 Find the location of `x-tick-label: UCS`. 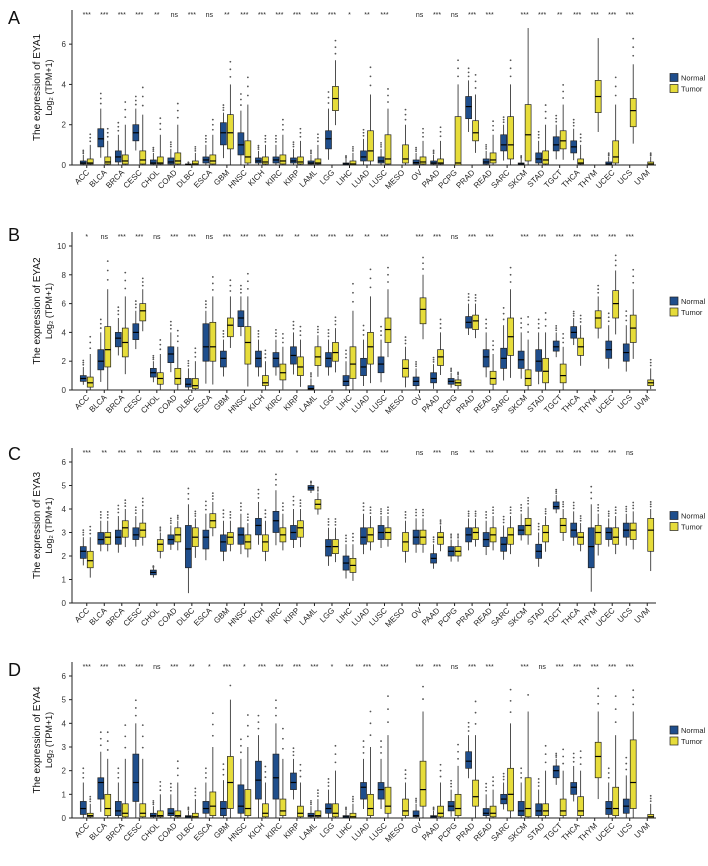

x-tick-label: UCS is located at coordinates (625, 177).